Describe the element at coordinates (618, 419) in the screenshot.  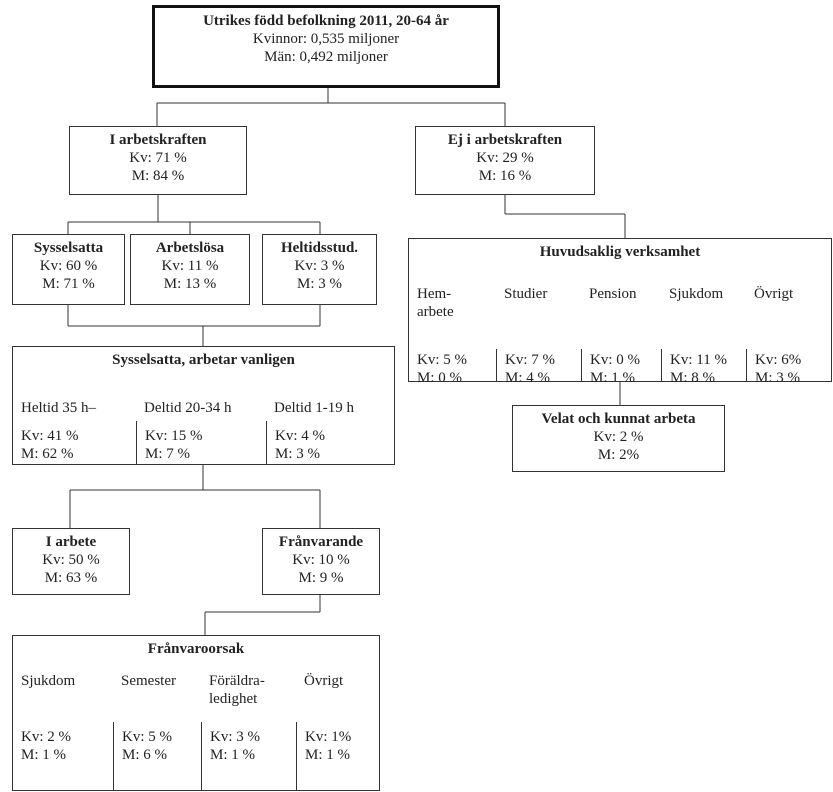
I see `node-title: Velat och kunnat arbeta` at that location.